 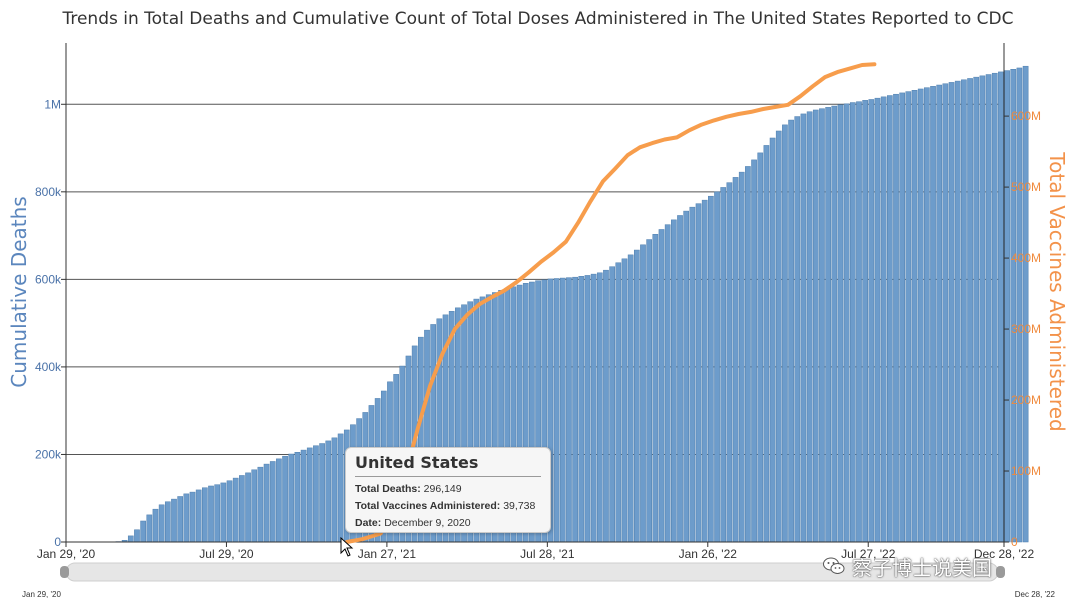 What do you see at coordinates (1035, 594) in the screenshot?
I see `range-end-label: Dec 28, '22` at bounding box center [1035, 594].